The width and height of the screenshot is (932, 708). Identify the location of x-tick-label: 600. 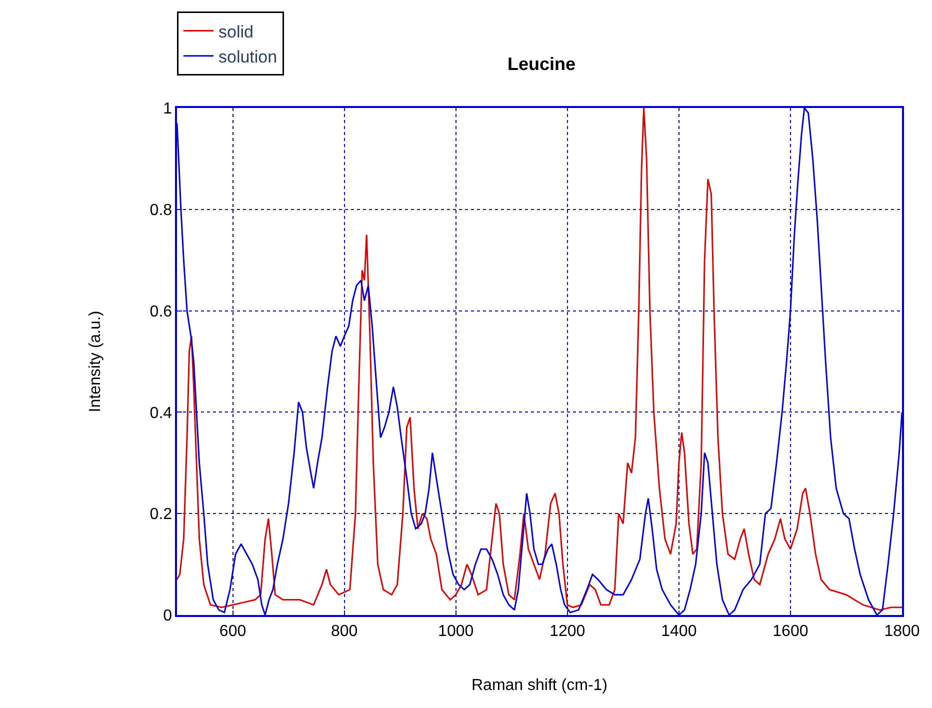
(232, 631).